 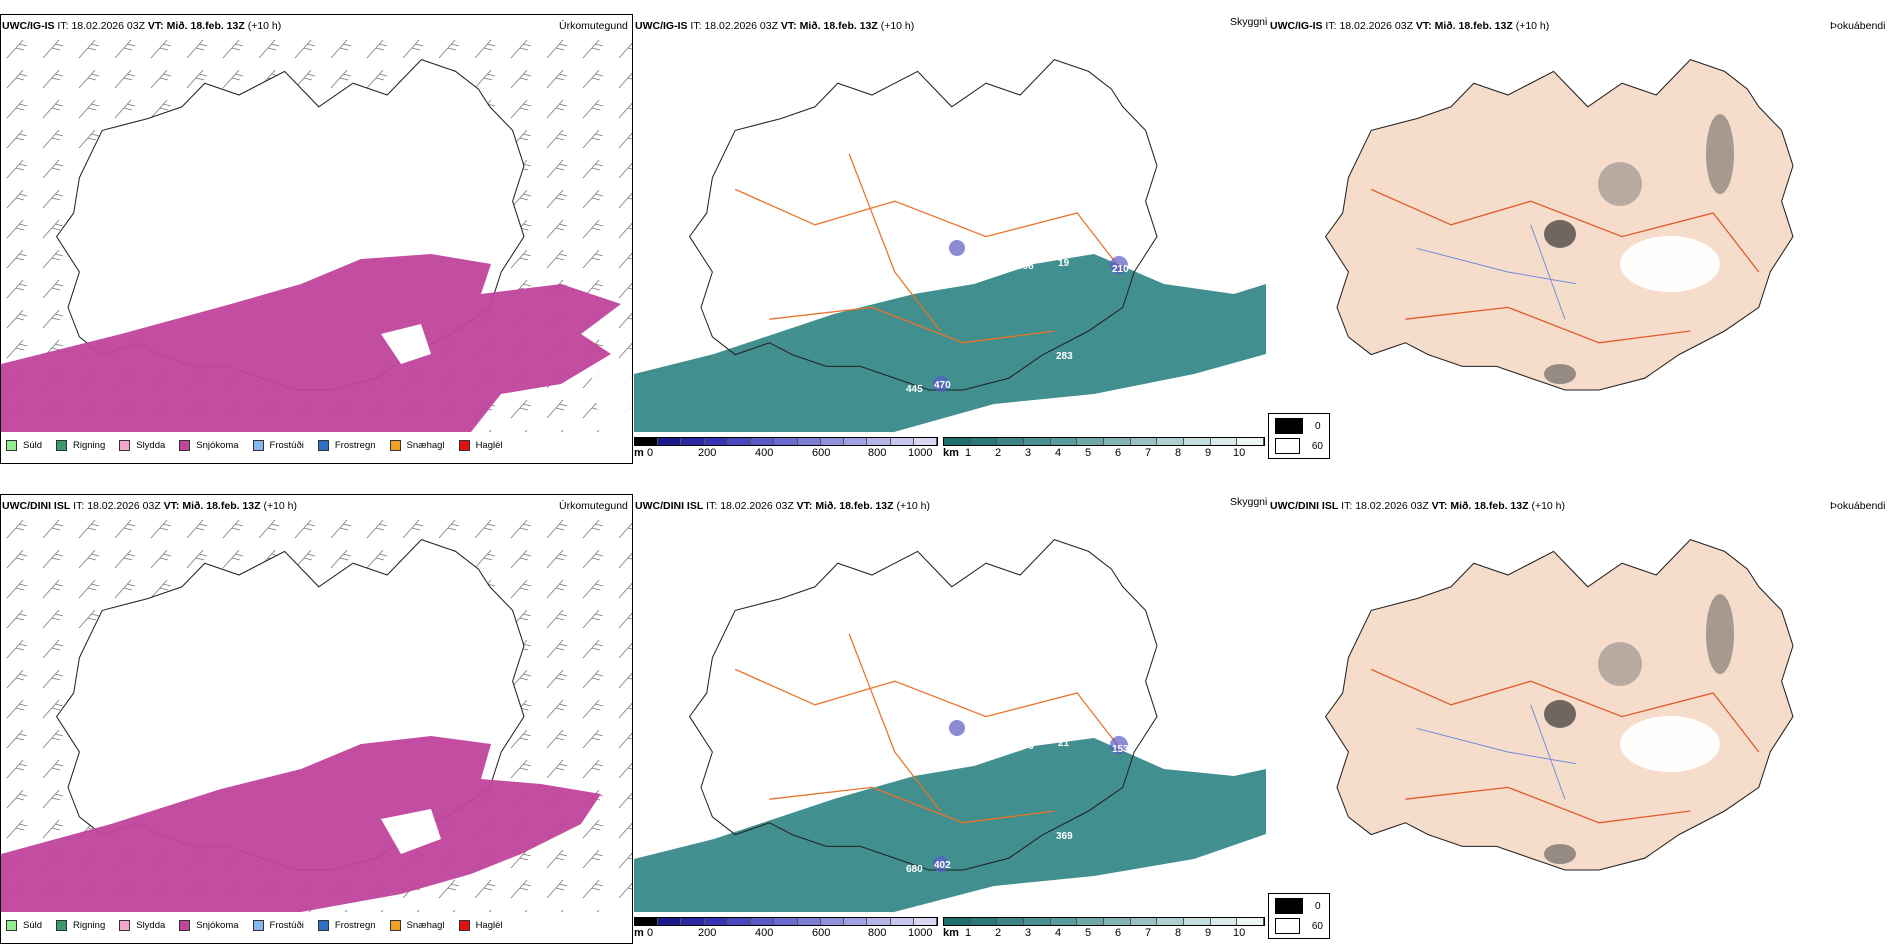 What do you see at coordinates (1025, 266) in the screenshot?
I see `elevation-label: 898` at bounding box center [1025, 266].